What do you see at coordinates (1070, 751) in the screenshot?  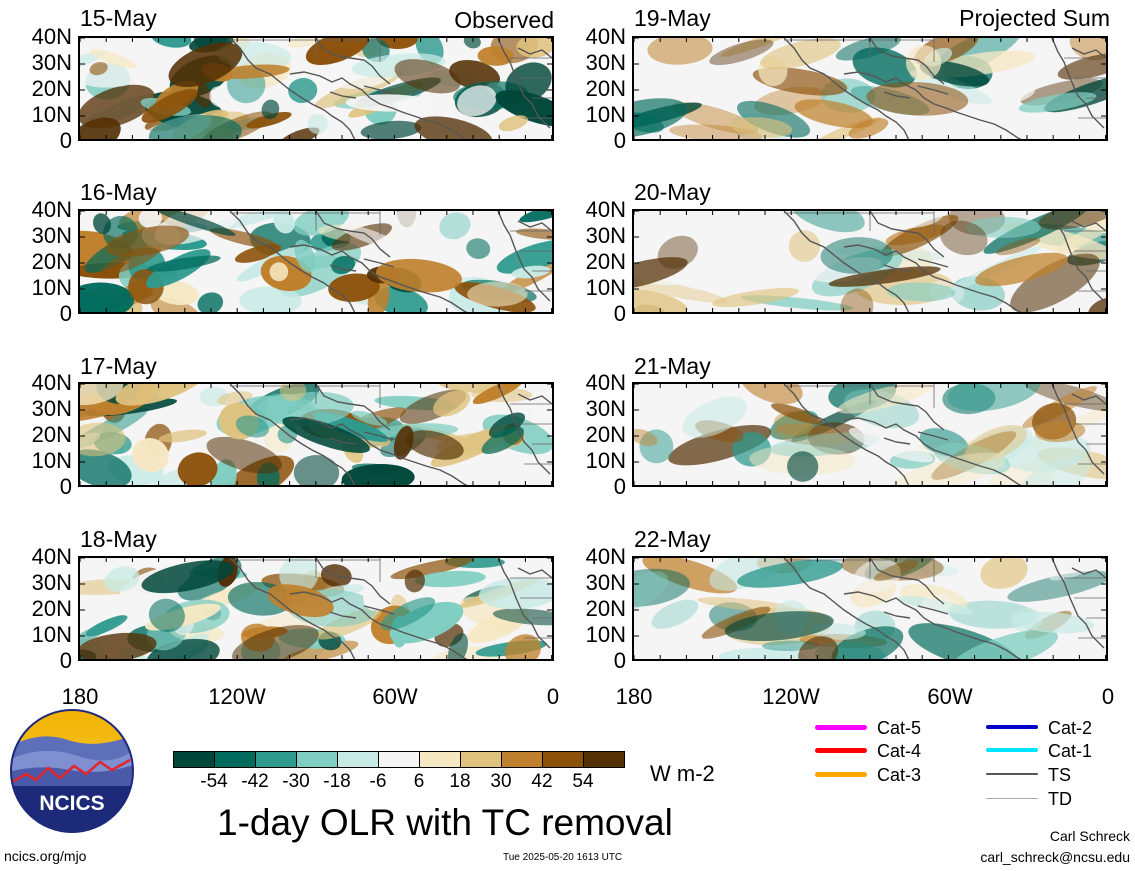 I see `legend-label: Cat-1` at bounding box center [1070, 751].